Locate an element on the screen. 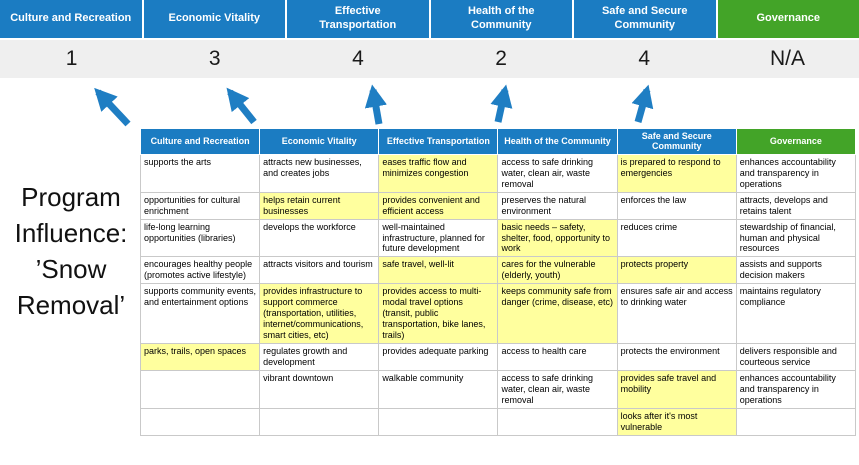  matrix-cell: preserves the natural environment is located at coordinates (557, 205).